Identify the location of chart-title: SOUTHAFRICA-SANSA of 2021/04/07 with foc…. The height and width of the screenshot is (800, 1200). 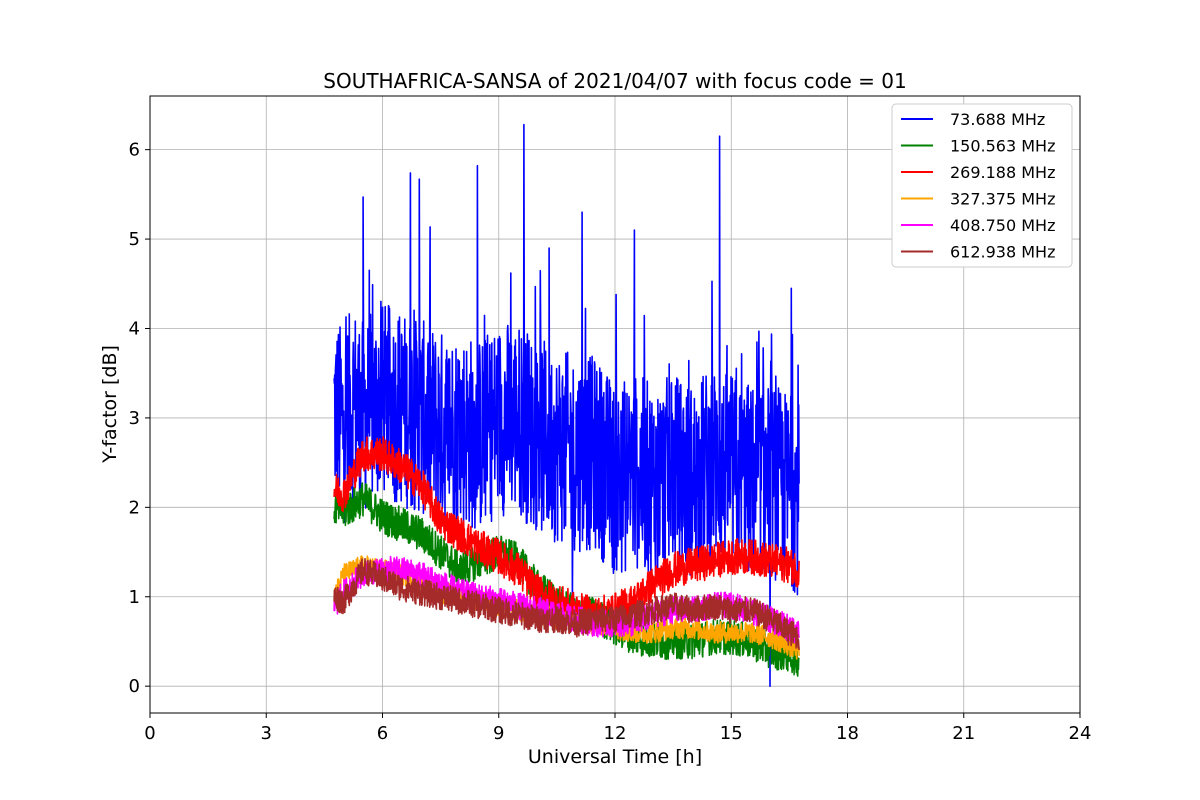
(615, 81).